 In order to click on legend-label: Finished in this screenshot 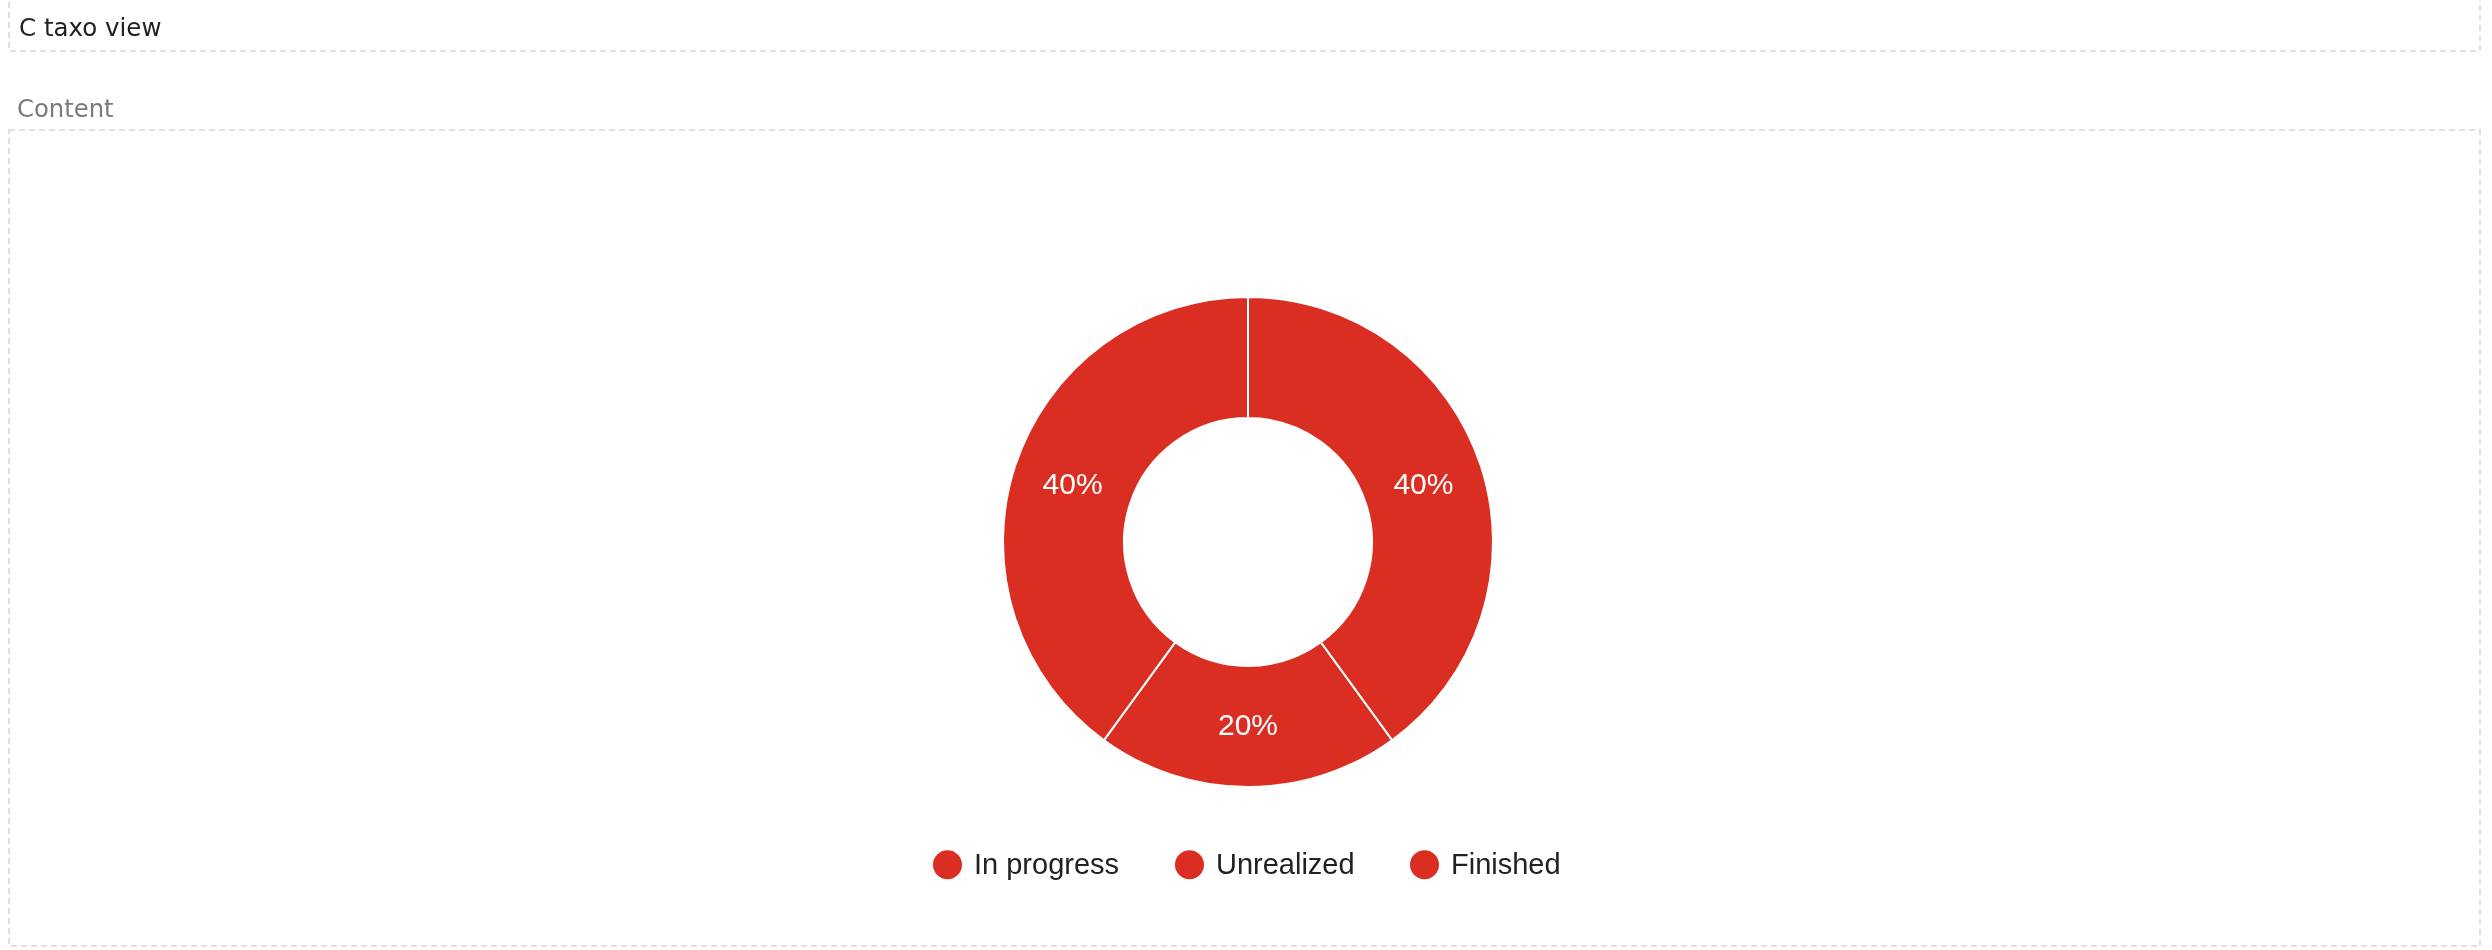, I will do `click(1506, 863)`.